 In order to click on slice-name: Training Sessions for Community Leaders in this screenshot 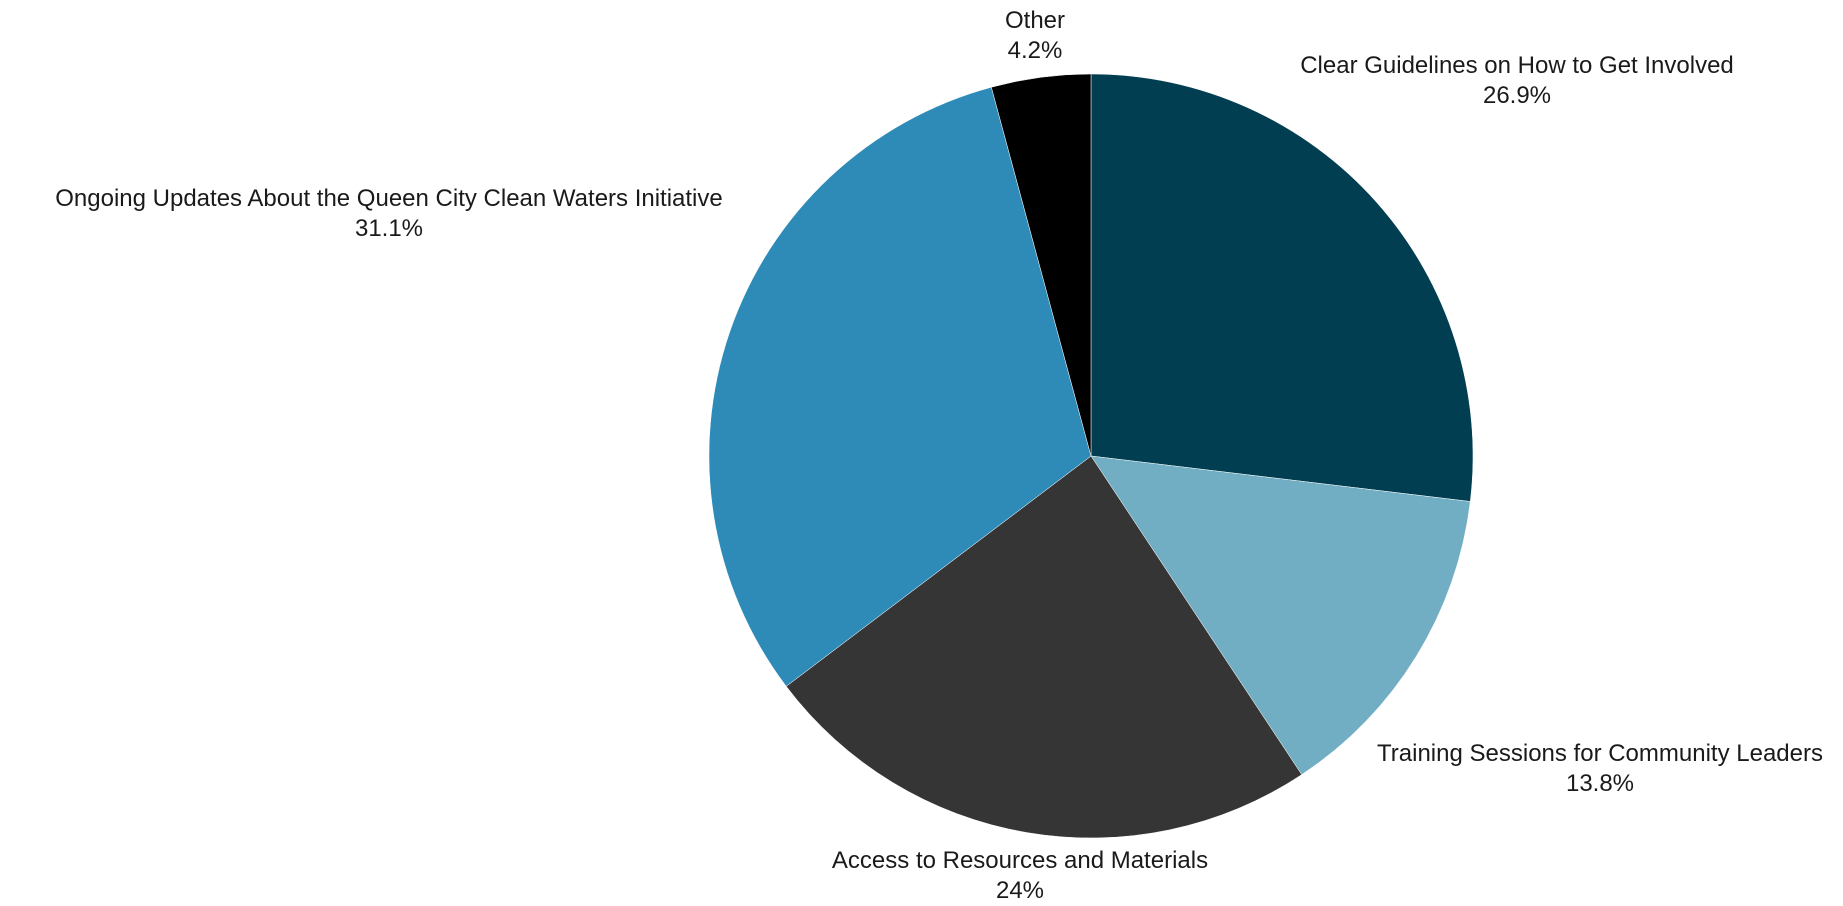, I will do `click(1600, 753)`.